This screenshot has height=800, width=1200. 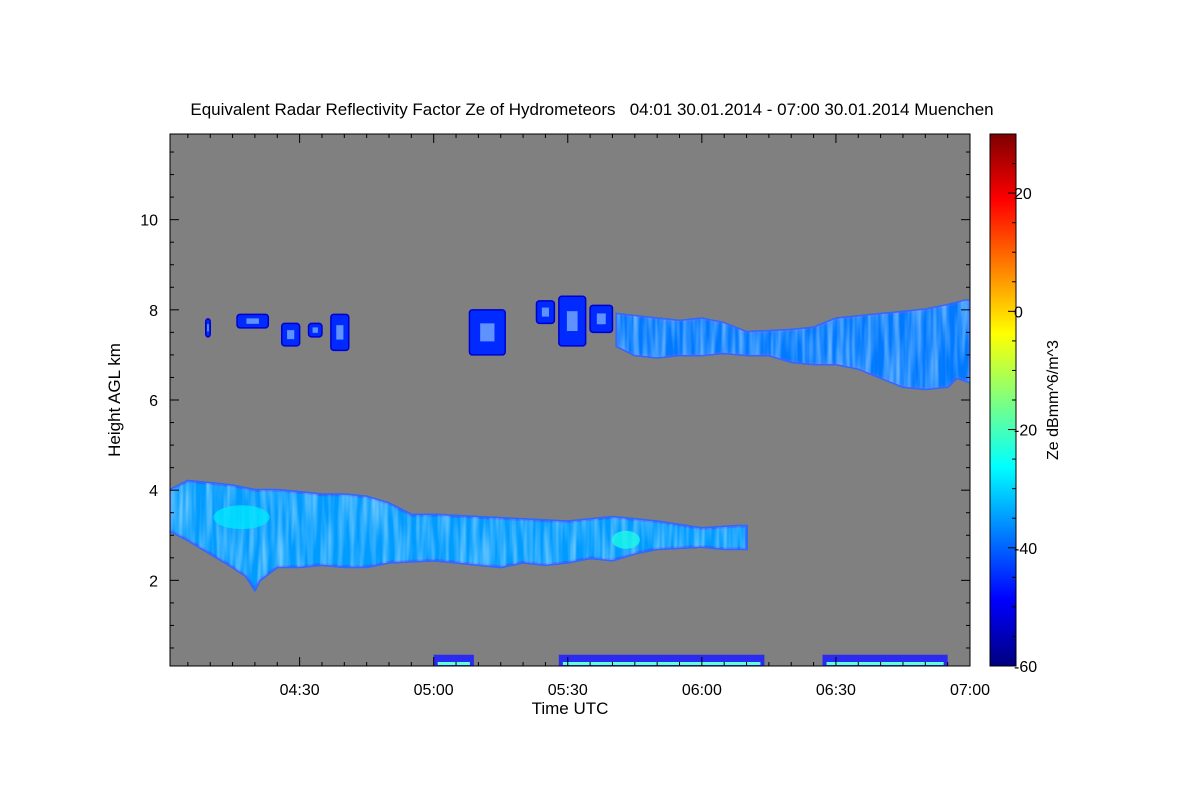 I want to click on colorbar-tick-label: -20, so click(x=1025, y=431).